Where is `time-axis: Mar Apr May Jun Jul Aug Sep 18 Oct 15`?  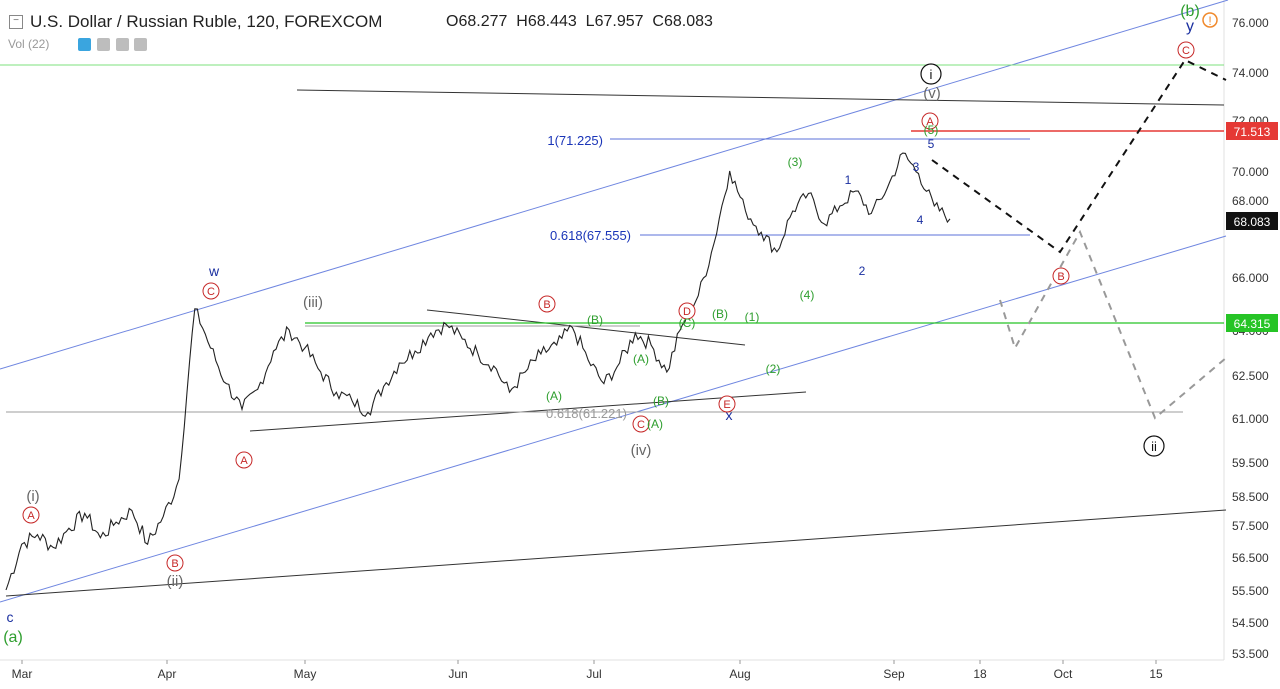 time-axis: Mar Apr May Jun Jul Aug Sep 18 Oct 15 is located at coordinates (587, 670).